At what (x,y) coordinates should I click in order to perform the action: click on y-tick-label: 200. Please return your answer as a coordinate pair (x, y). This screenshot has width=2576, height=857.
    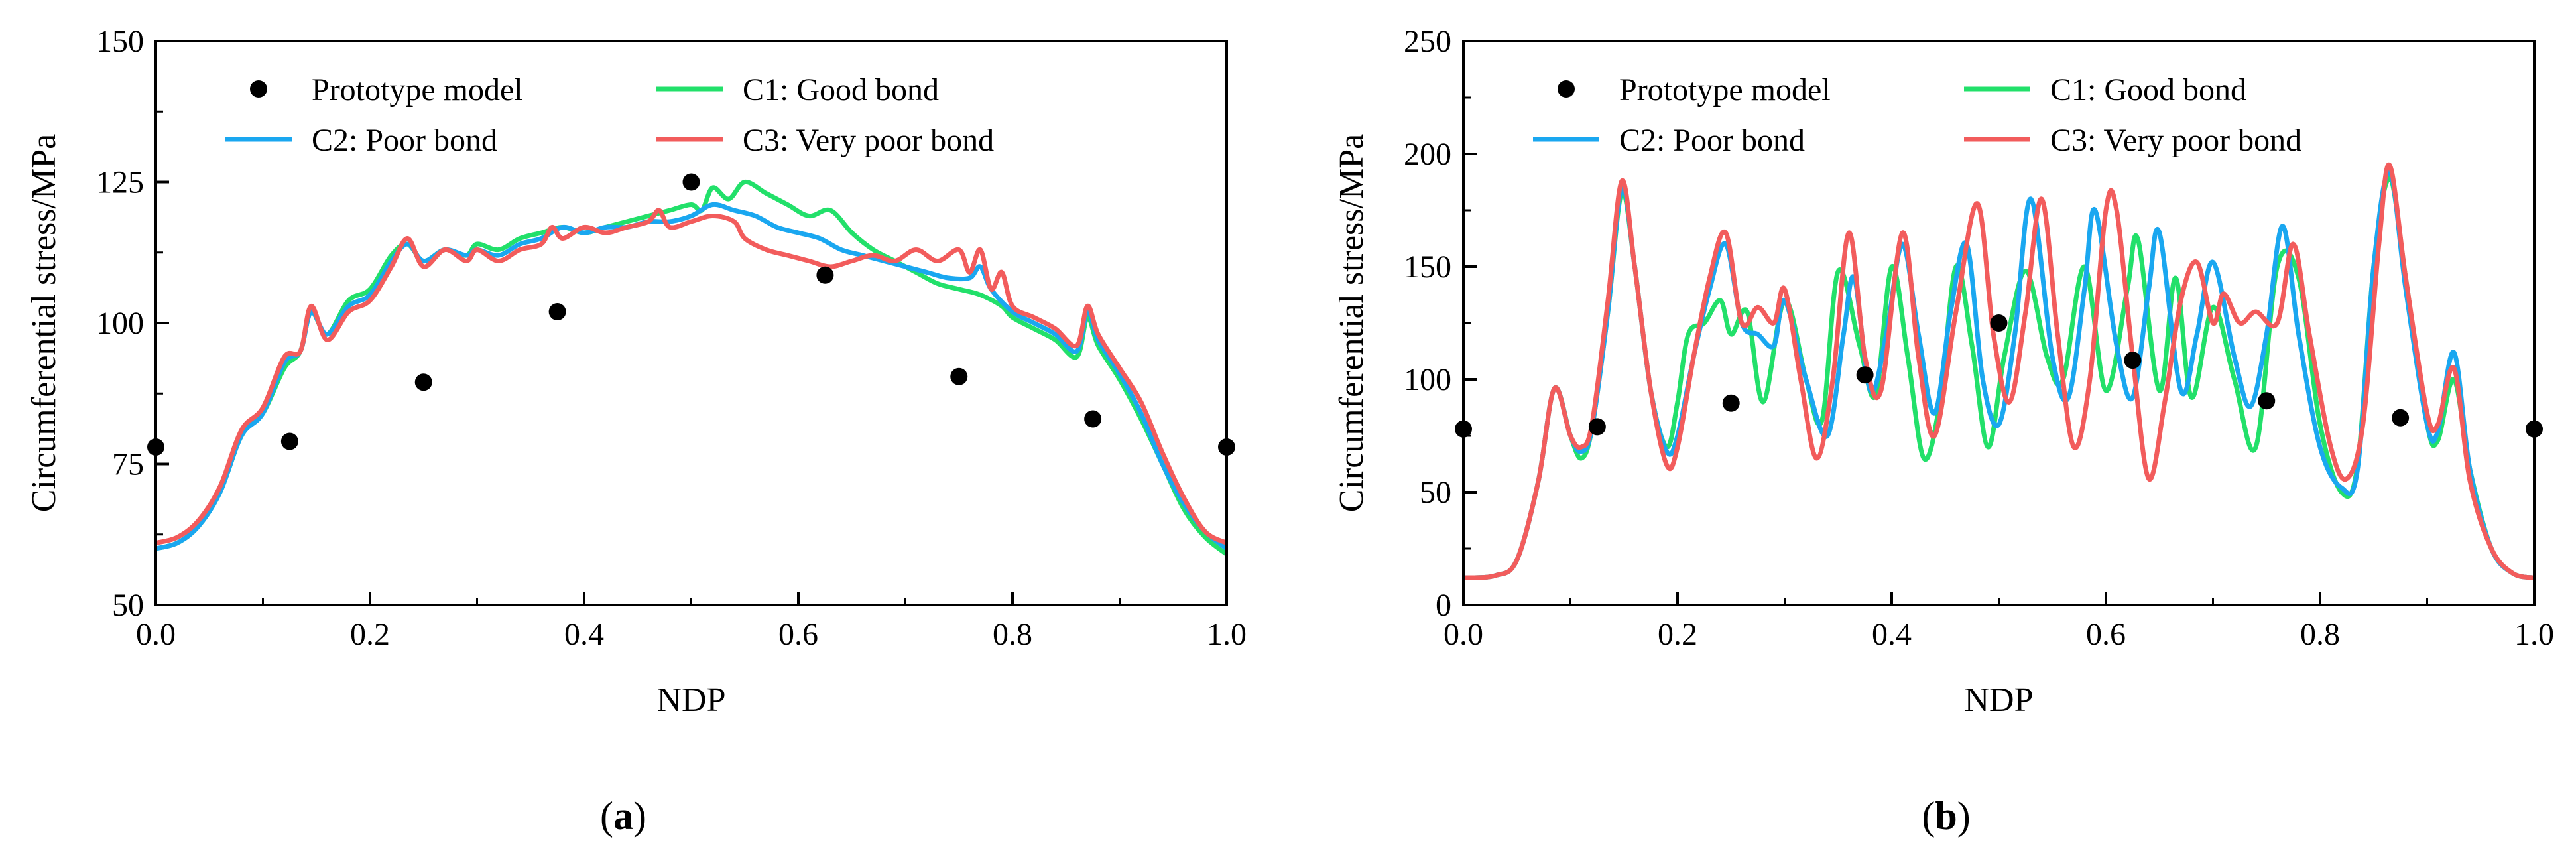
    Looking at the image, I should click on (1427, 154).